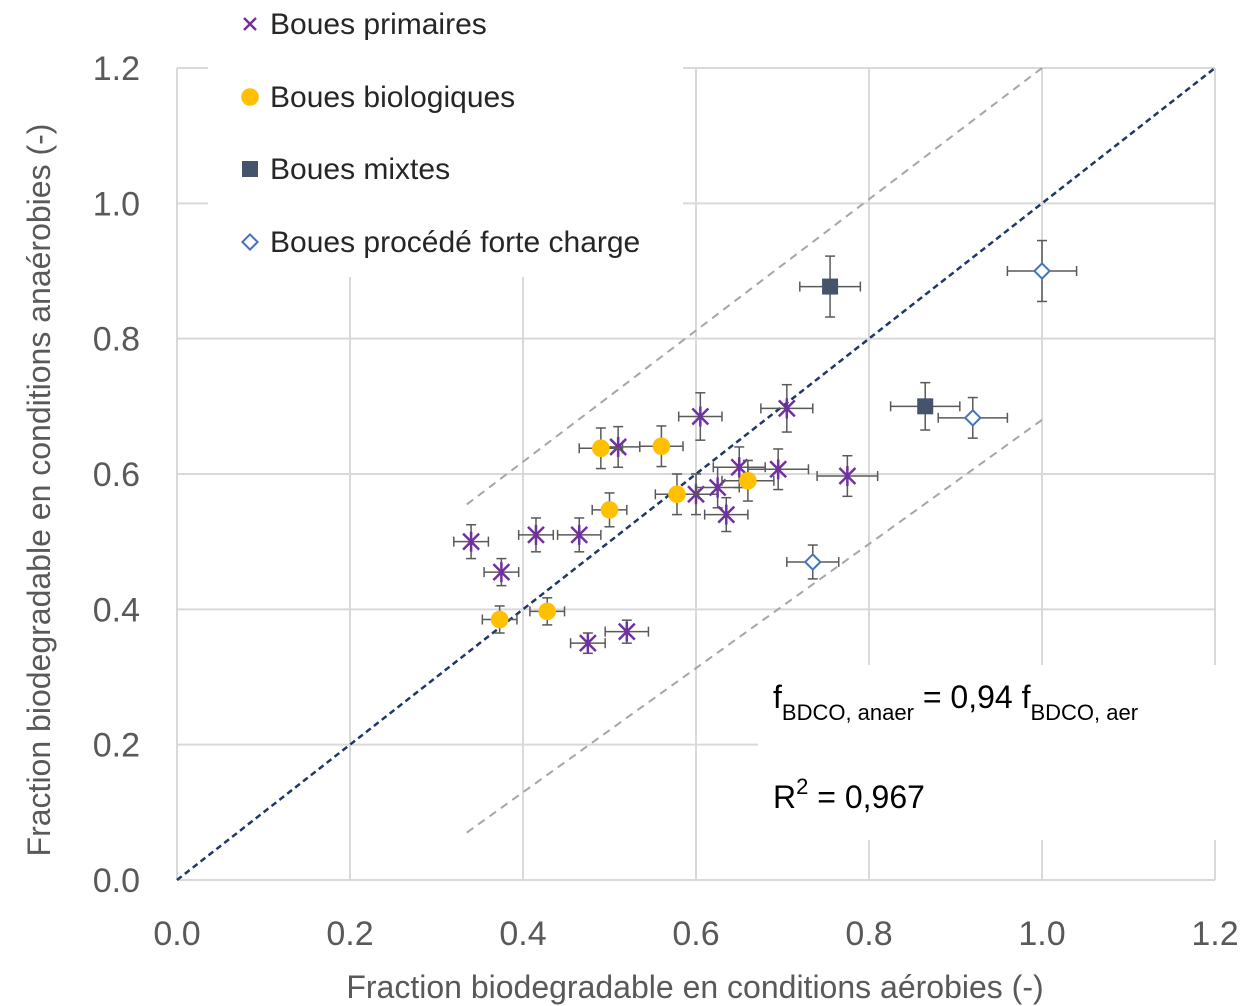 The image size is (1244, 1006). What do you see at coordinates (868, 934) in the screenshot?
I see `x-tick-label: 0.8` at bounding box center [868, 934].